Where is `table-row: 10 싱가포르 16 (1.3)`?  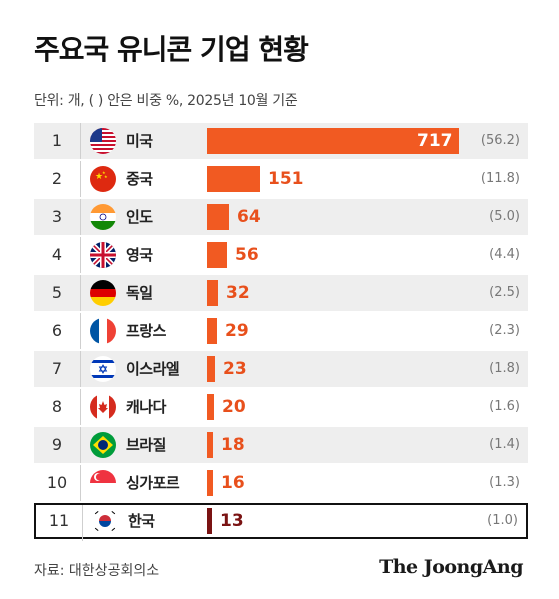
table-row: 10 싱가포르 16 (1.3) is located at coordinates (281, 483).